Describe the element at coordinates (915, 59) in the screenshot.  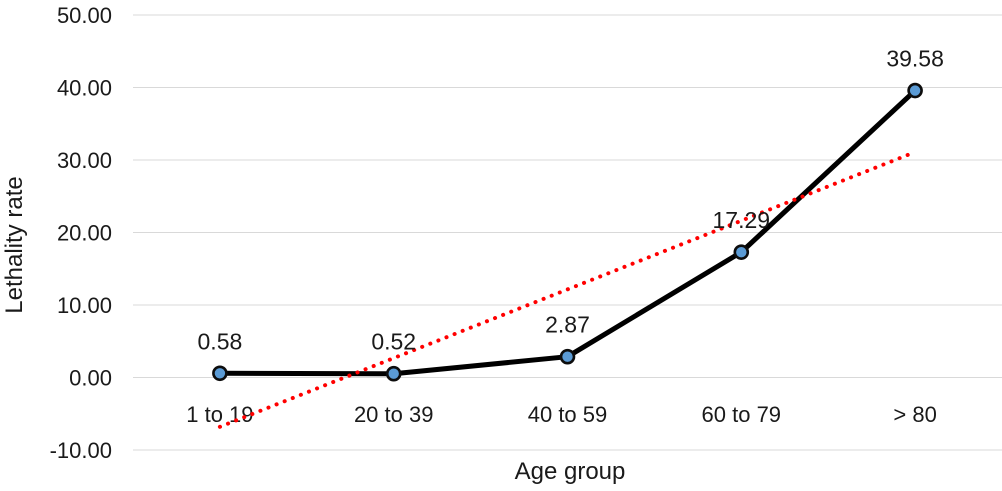
I see `data-point-label: 39.58` at that location.